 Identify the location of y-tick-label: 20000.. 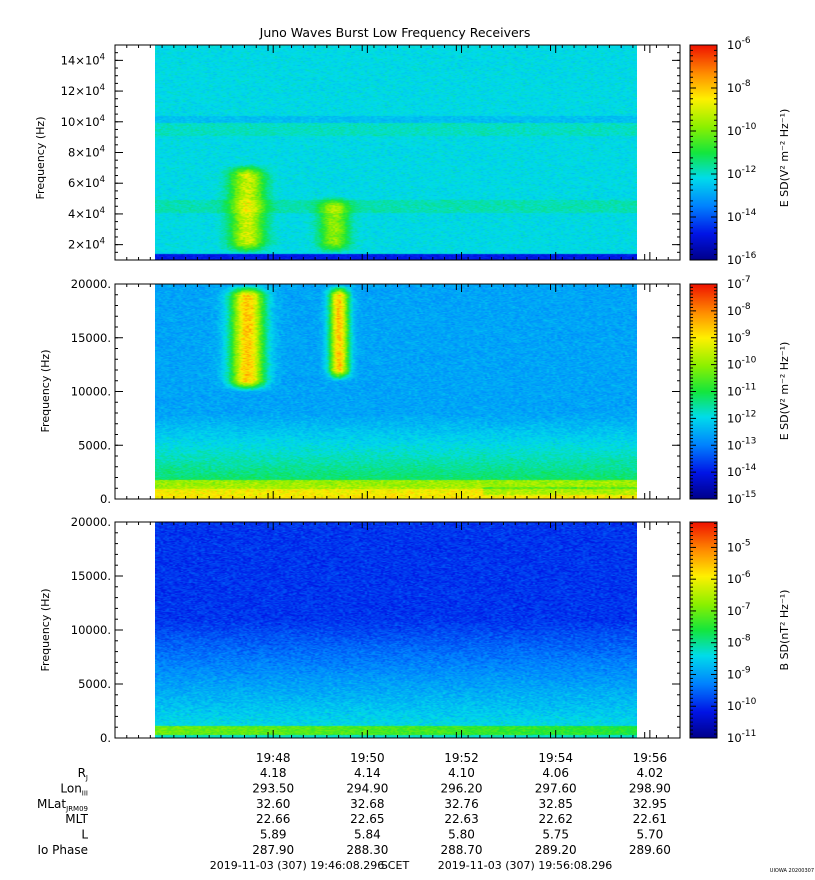
(91, 284).